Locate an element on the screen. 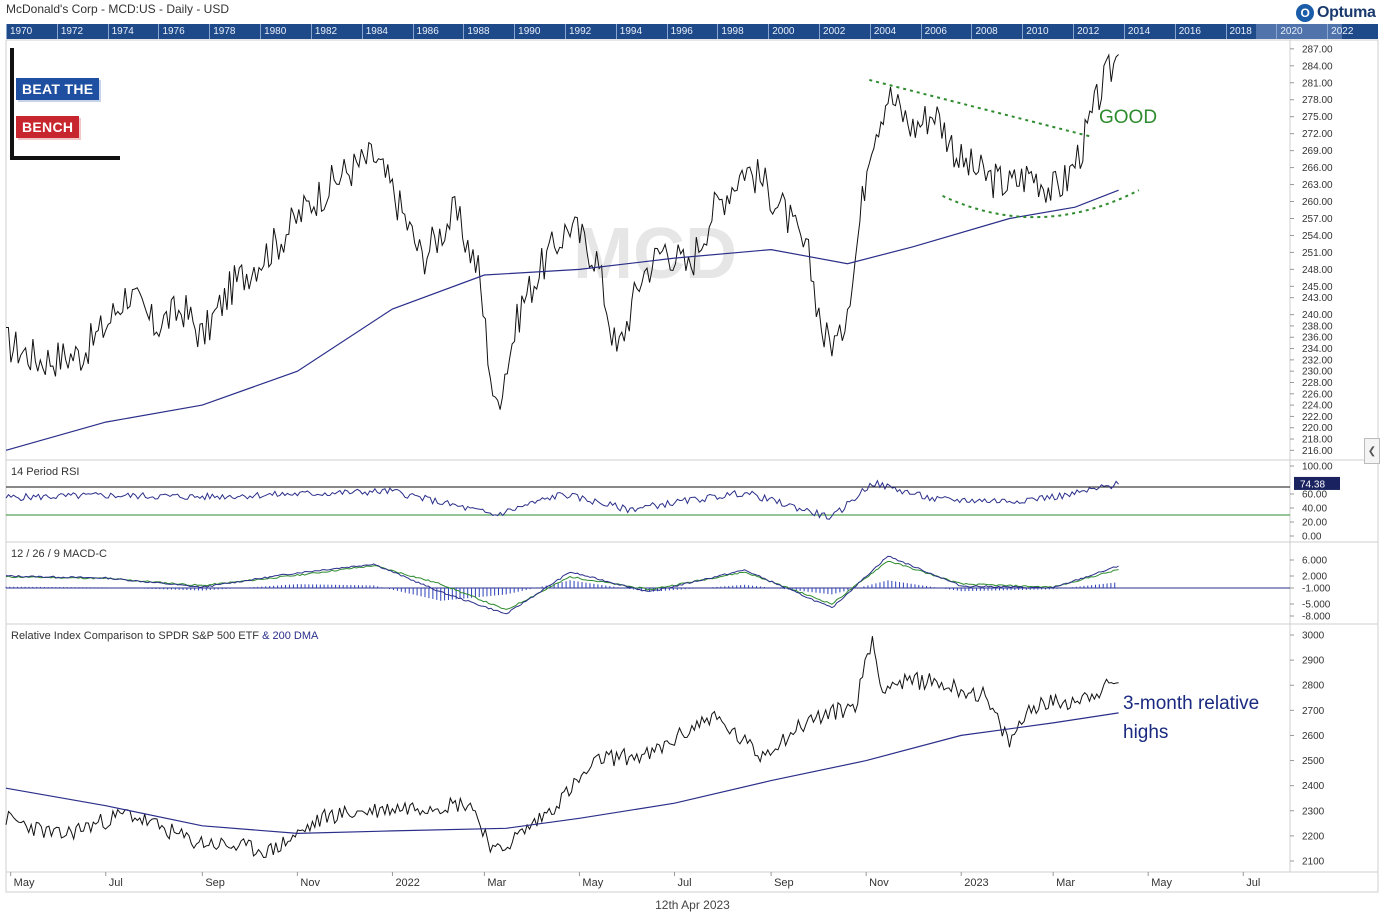  y-tick-label: 281.00 is located at coordinates (1317, 83).